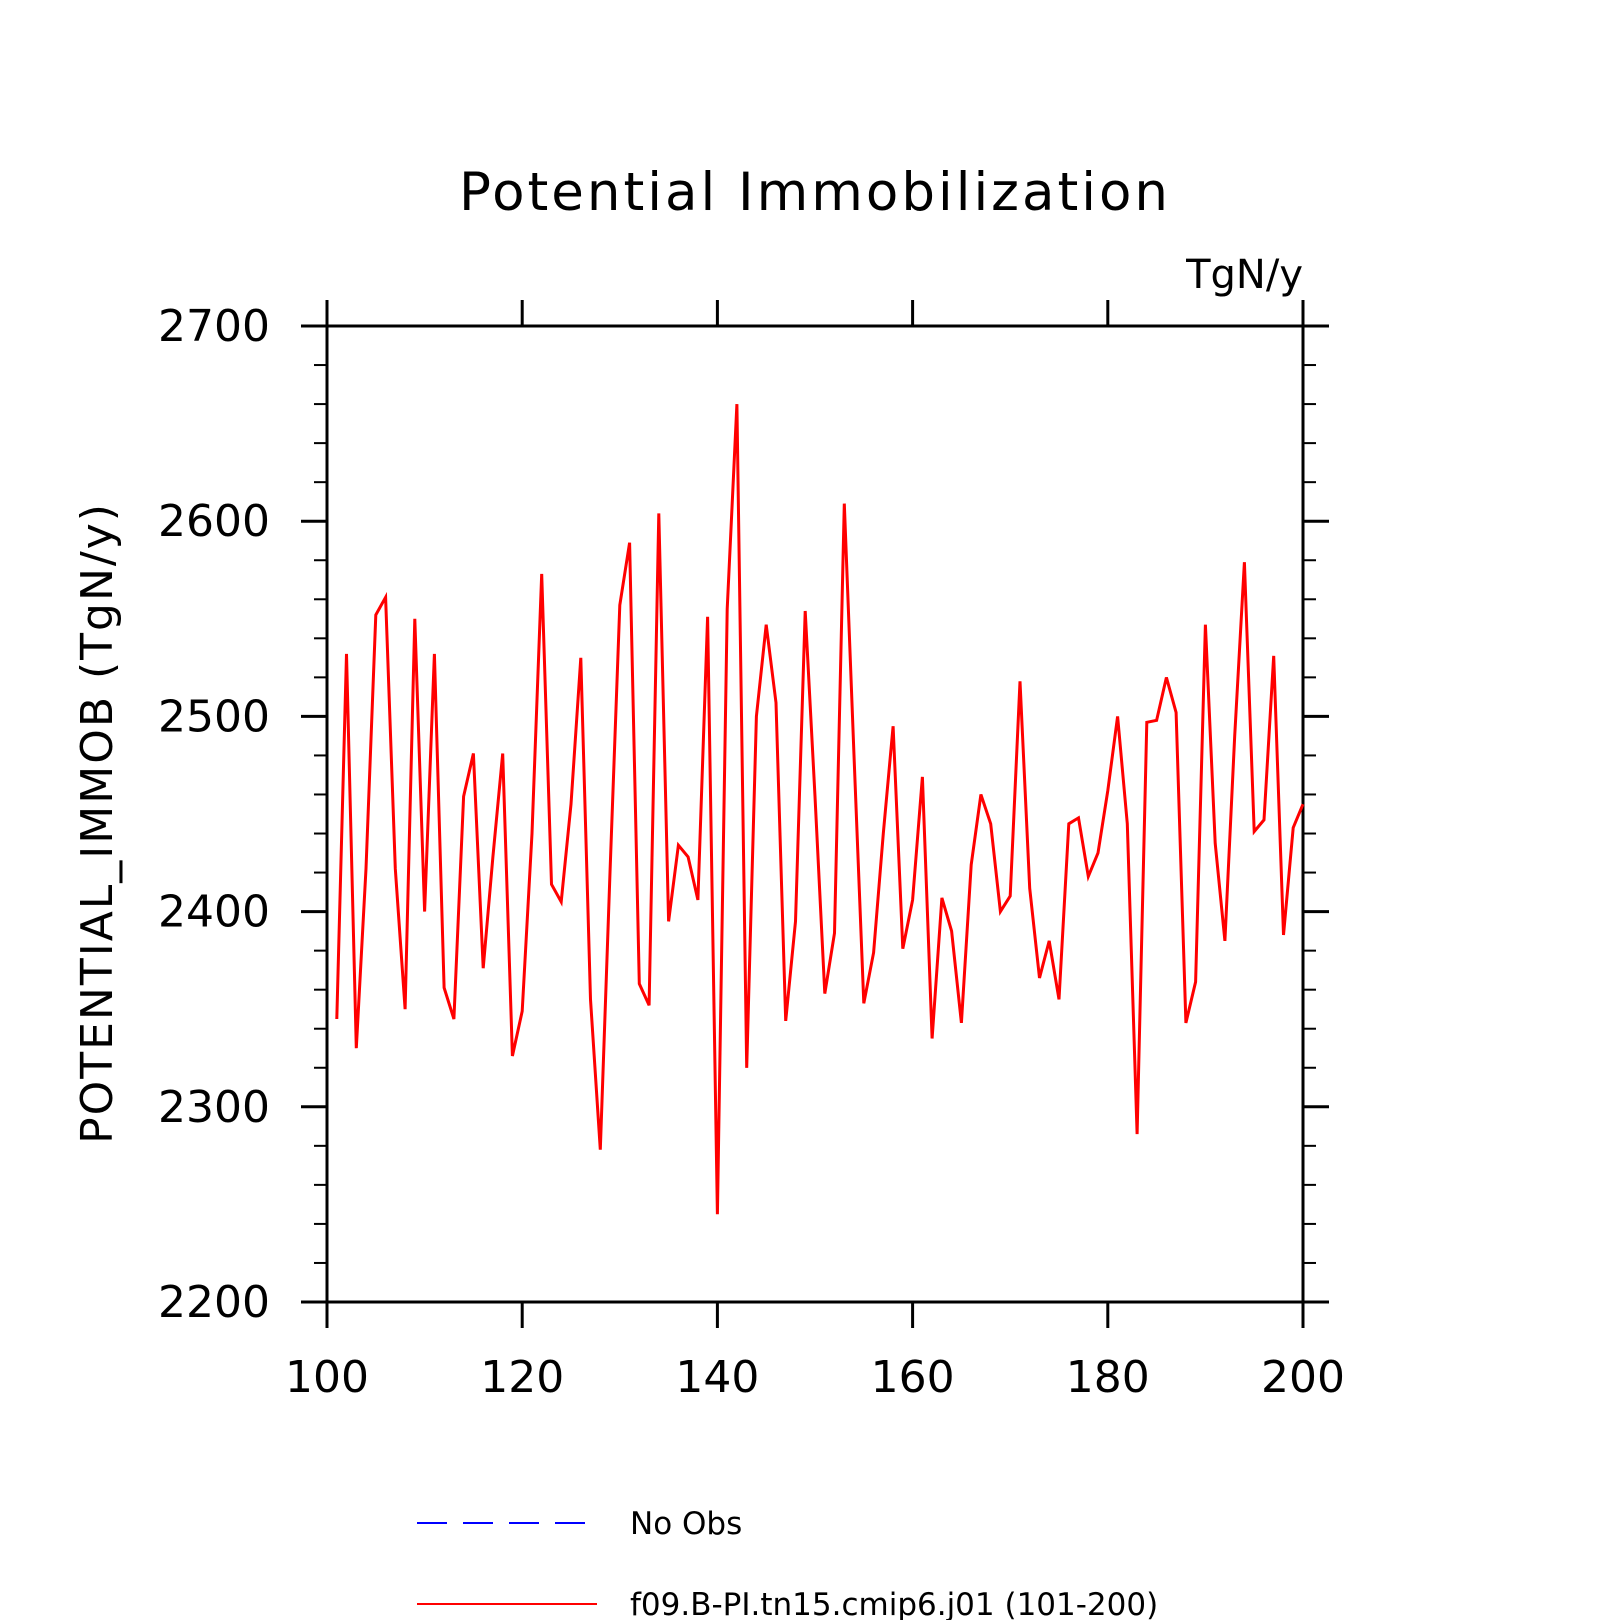  Describe the element at coordinates (214, 326) in the screenshot. I see `y-tick-label: 2700` at that location.